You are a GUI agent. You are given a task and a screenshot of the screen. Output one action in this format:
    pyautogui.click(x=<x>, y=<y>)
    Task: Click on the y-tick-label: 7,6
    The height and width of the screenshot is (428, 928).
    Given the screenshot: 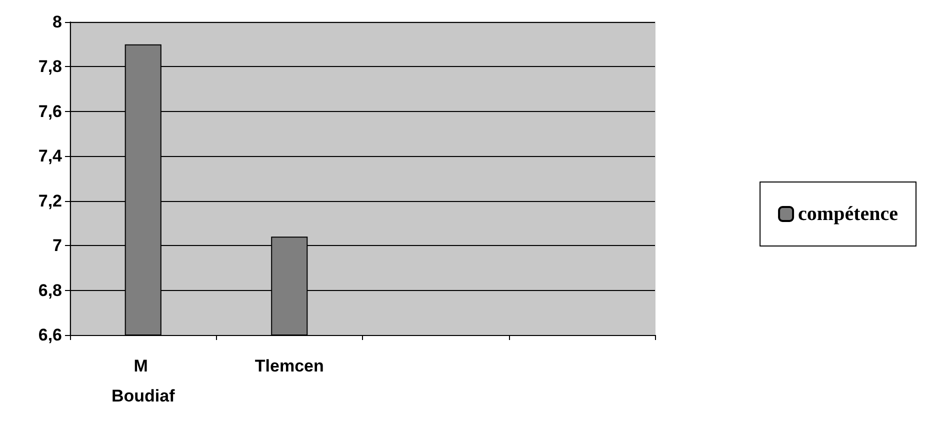 What is the action you would take?
    pyautogui.click(x=50, y=111)
    